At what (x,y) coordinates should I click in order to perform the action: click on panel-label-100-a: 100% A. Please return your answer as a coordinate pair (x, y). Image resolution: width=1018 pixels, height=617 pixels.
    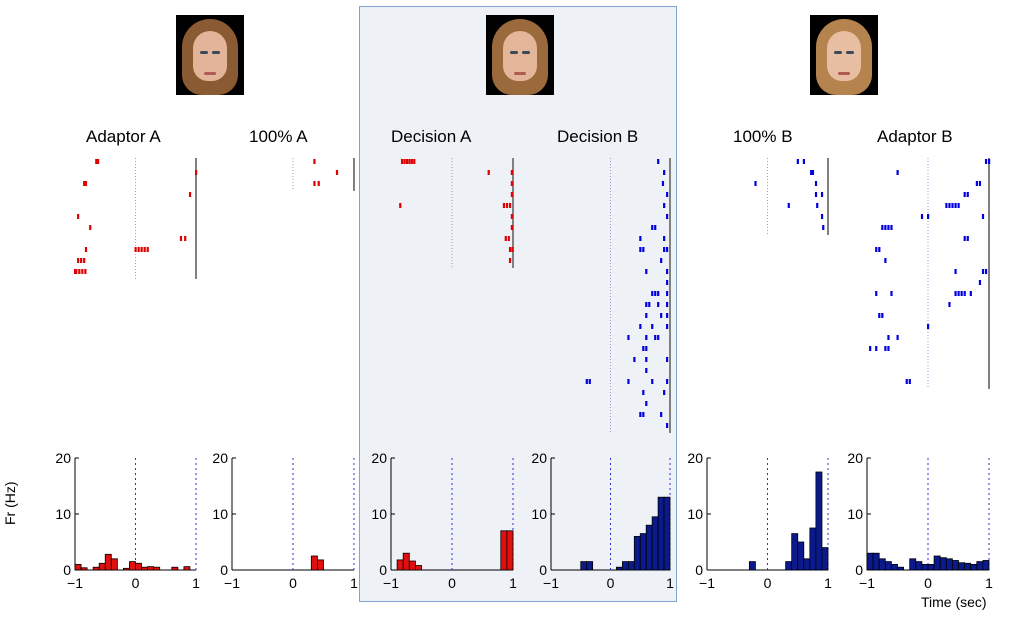
    Looking at the image, I should click on (278, 136).